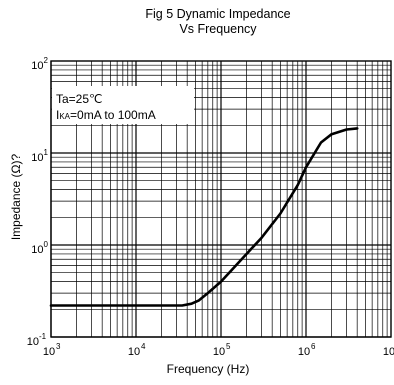 Image resolution: width=394 pixels, height=385 pixels. Describe the element at coordinates (217, 14) in the screenshot. I see `chart-title: Fig 5 Dynamic Impedance` at that location.